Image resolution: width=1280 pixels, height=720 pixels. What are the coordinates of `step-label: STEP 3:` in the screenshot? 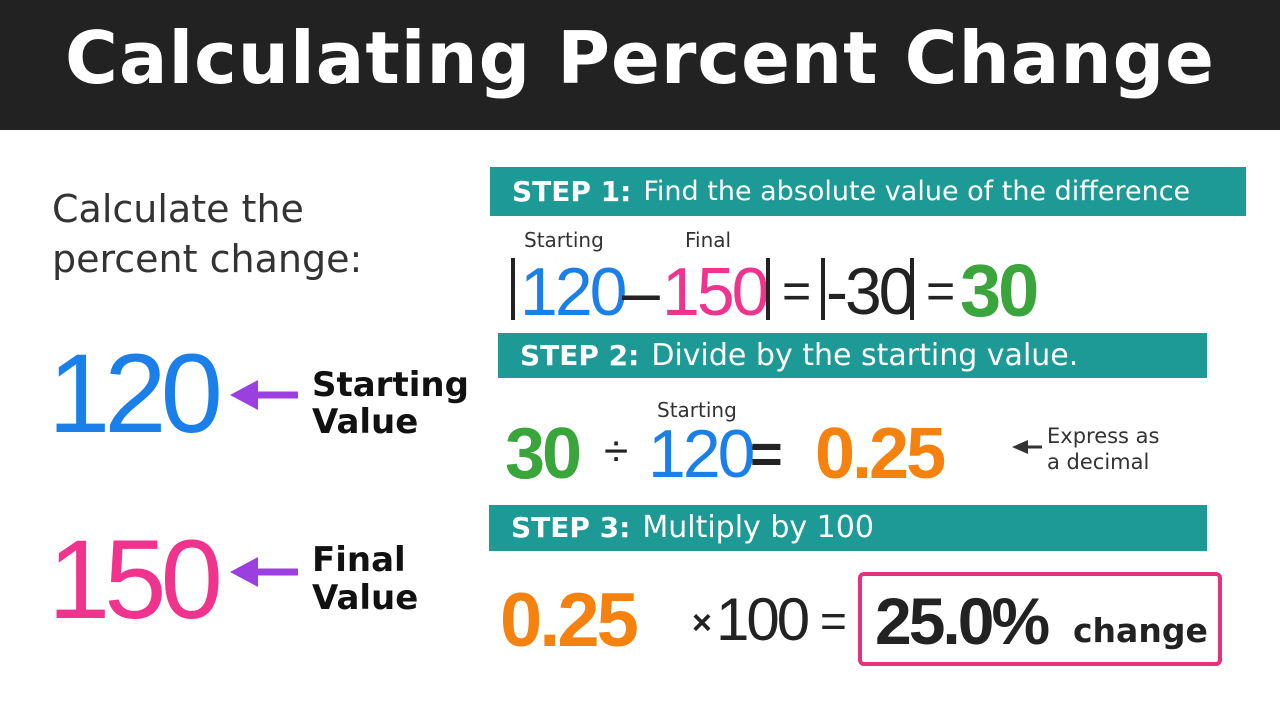 It's located at (571, 527).